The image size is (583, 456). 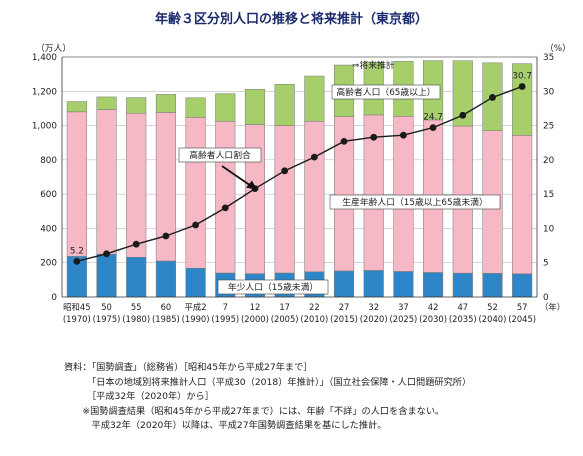 I want to click on left-tick-label: 200, so click(x=48, y=264).